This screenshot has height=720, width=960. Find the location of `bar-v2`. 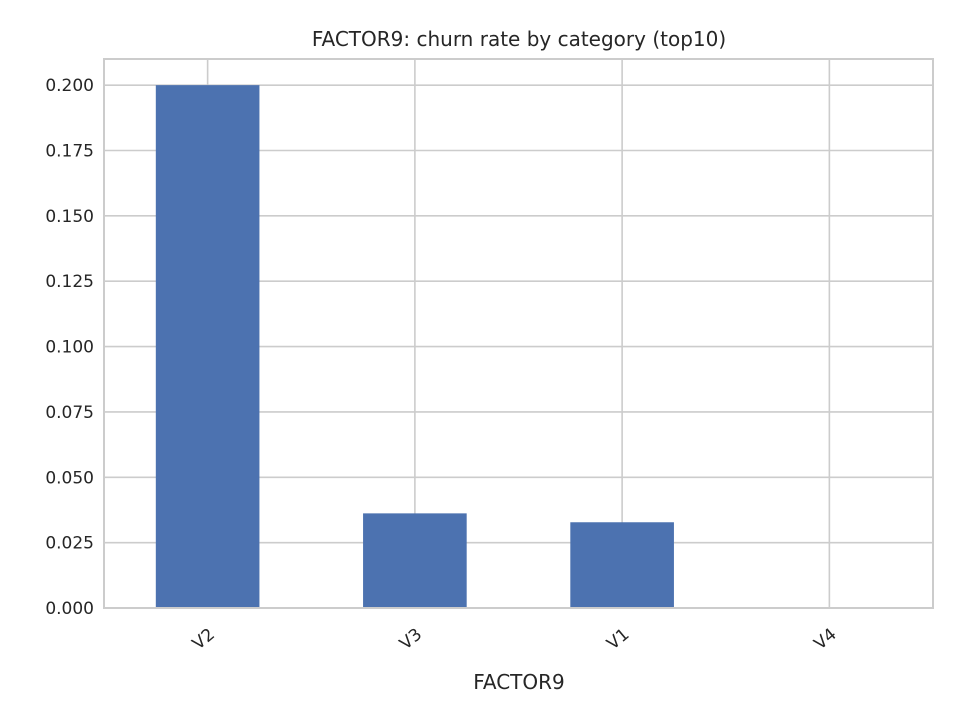

bar-v2 is located at coordinates (207, 346).